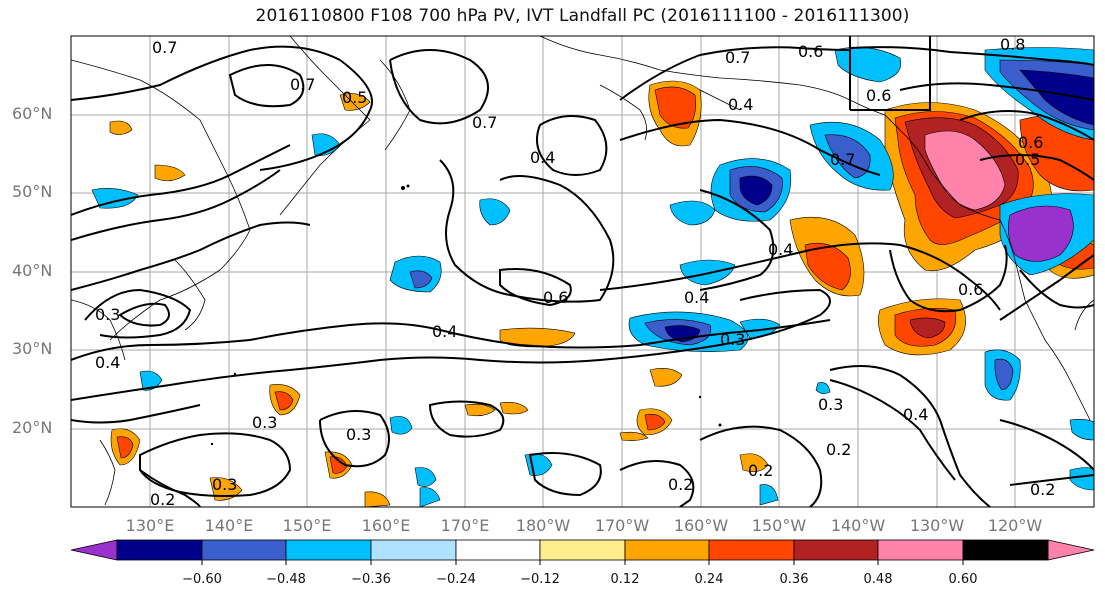  I want to click on lon-label: 170°W, so click(622, 525).